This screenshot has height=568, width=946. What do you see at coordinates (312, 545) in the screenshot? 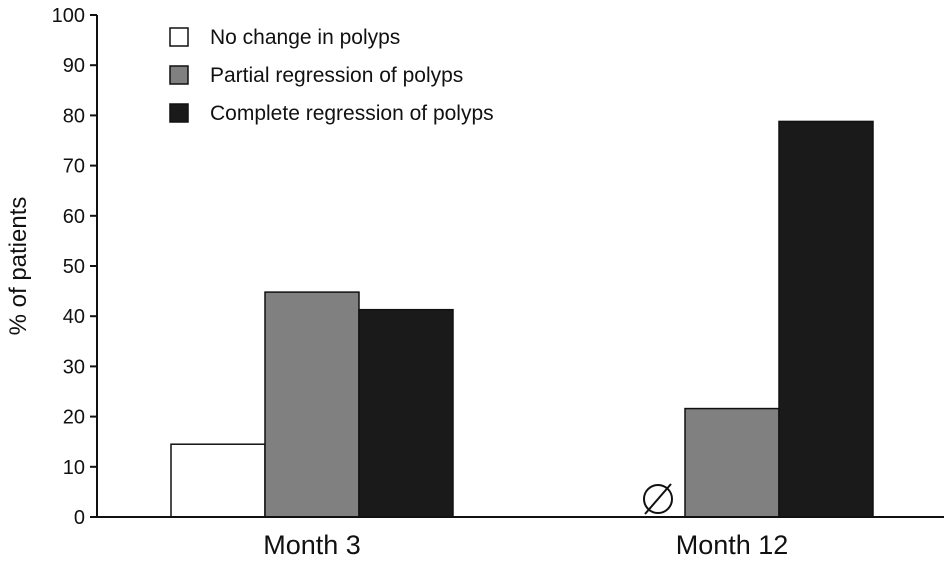
I see `x-category-label: Month 3` at bounding box center [312, 545].